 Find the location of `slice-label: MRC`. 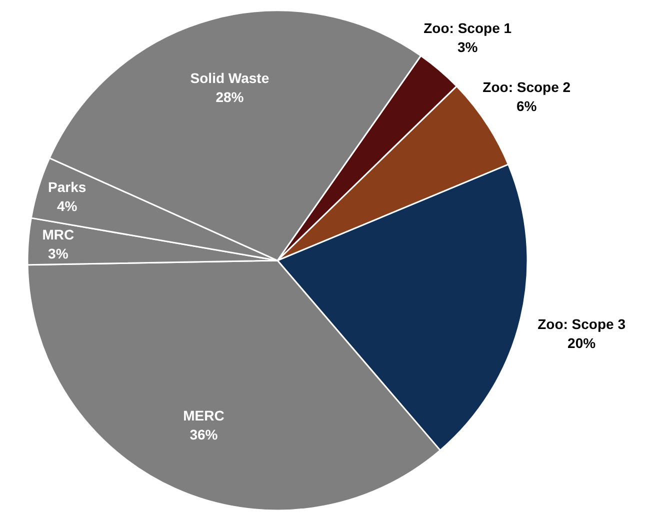

slice-label: MRC is located at coordinates (58, 234).